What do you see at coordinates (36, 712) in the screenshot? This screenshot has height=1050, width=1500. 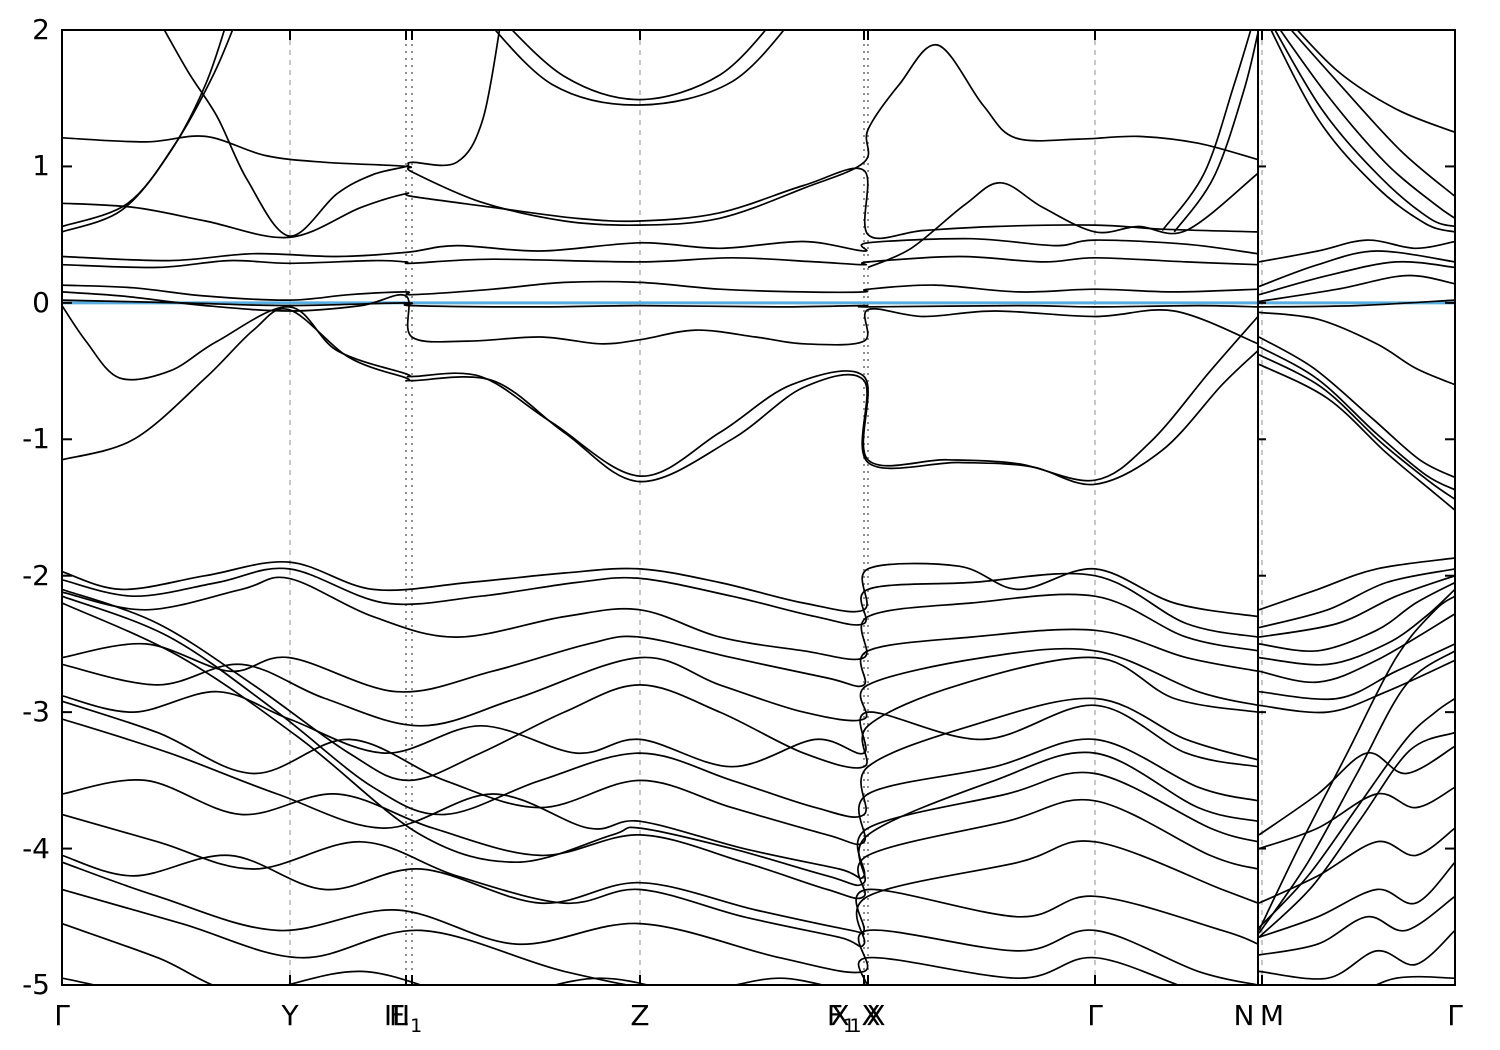 I see `y-tick-label: -3` at bounding box center [36, 712].